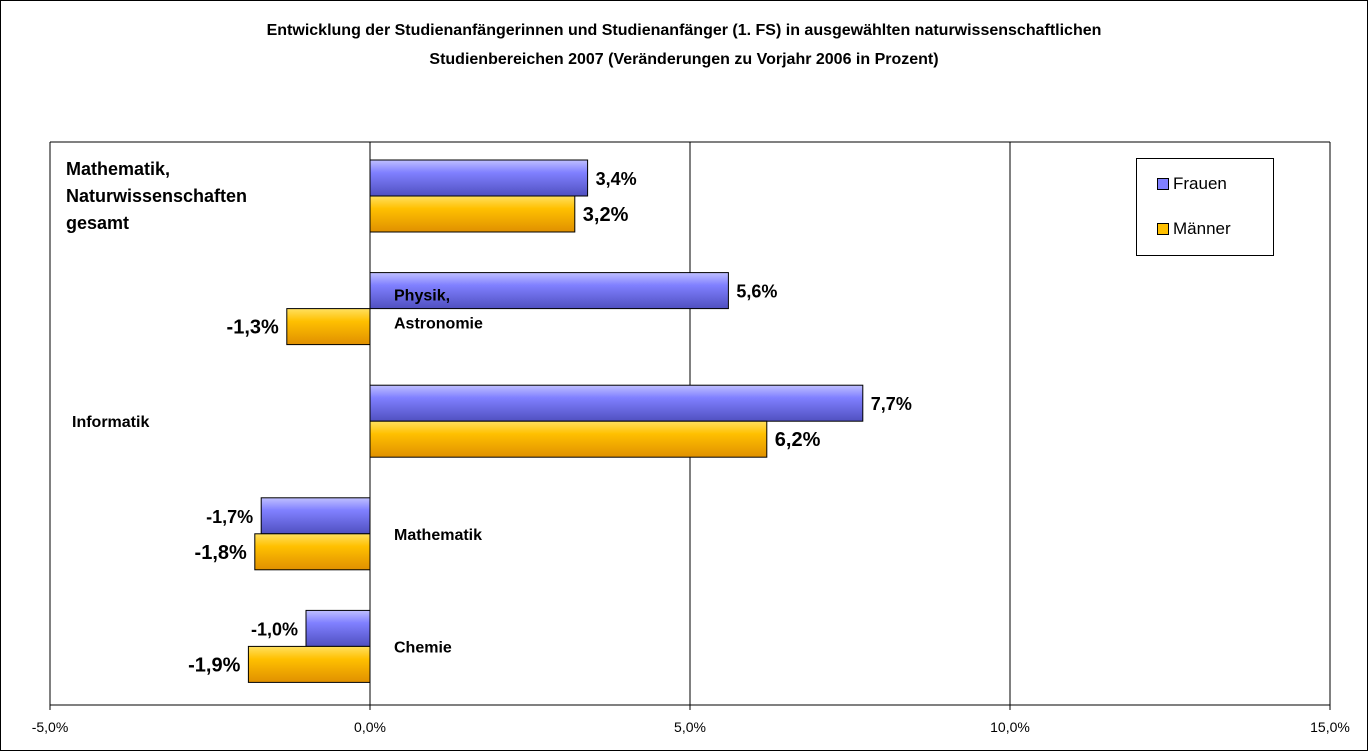 The width and height of the screenshot is (1368, 751). Describe the element at coordinates (97, 223) in the screenshot. I see `category-label-0-2: gesamt` at that location.